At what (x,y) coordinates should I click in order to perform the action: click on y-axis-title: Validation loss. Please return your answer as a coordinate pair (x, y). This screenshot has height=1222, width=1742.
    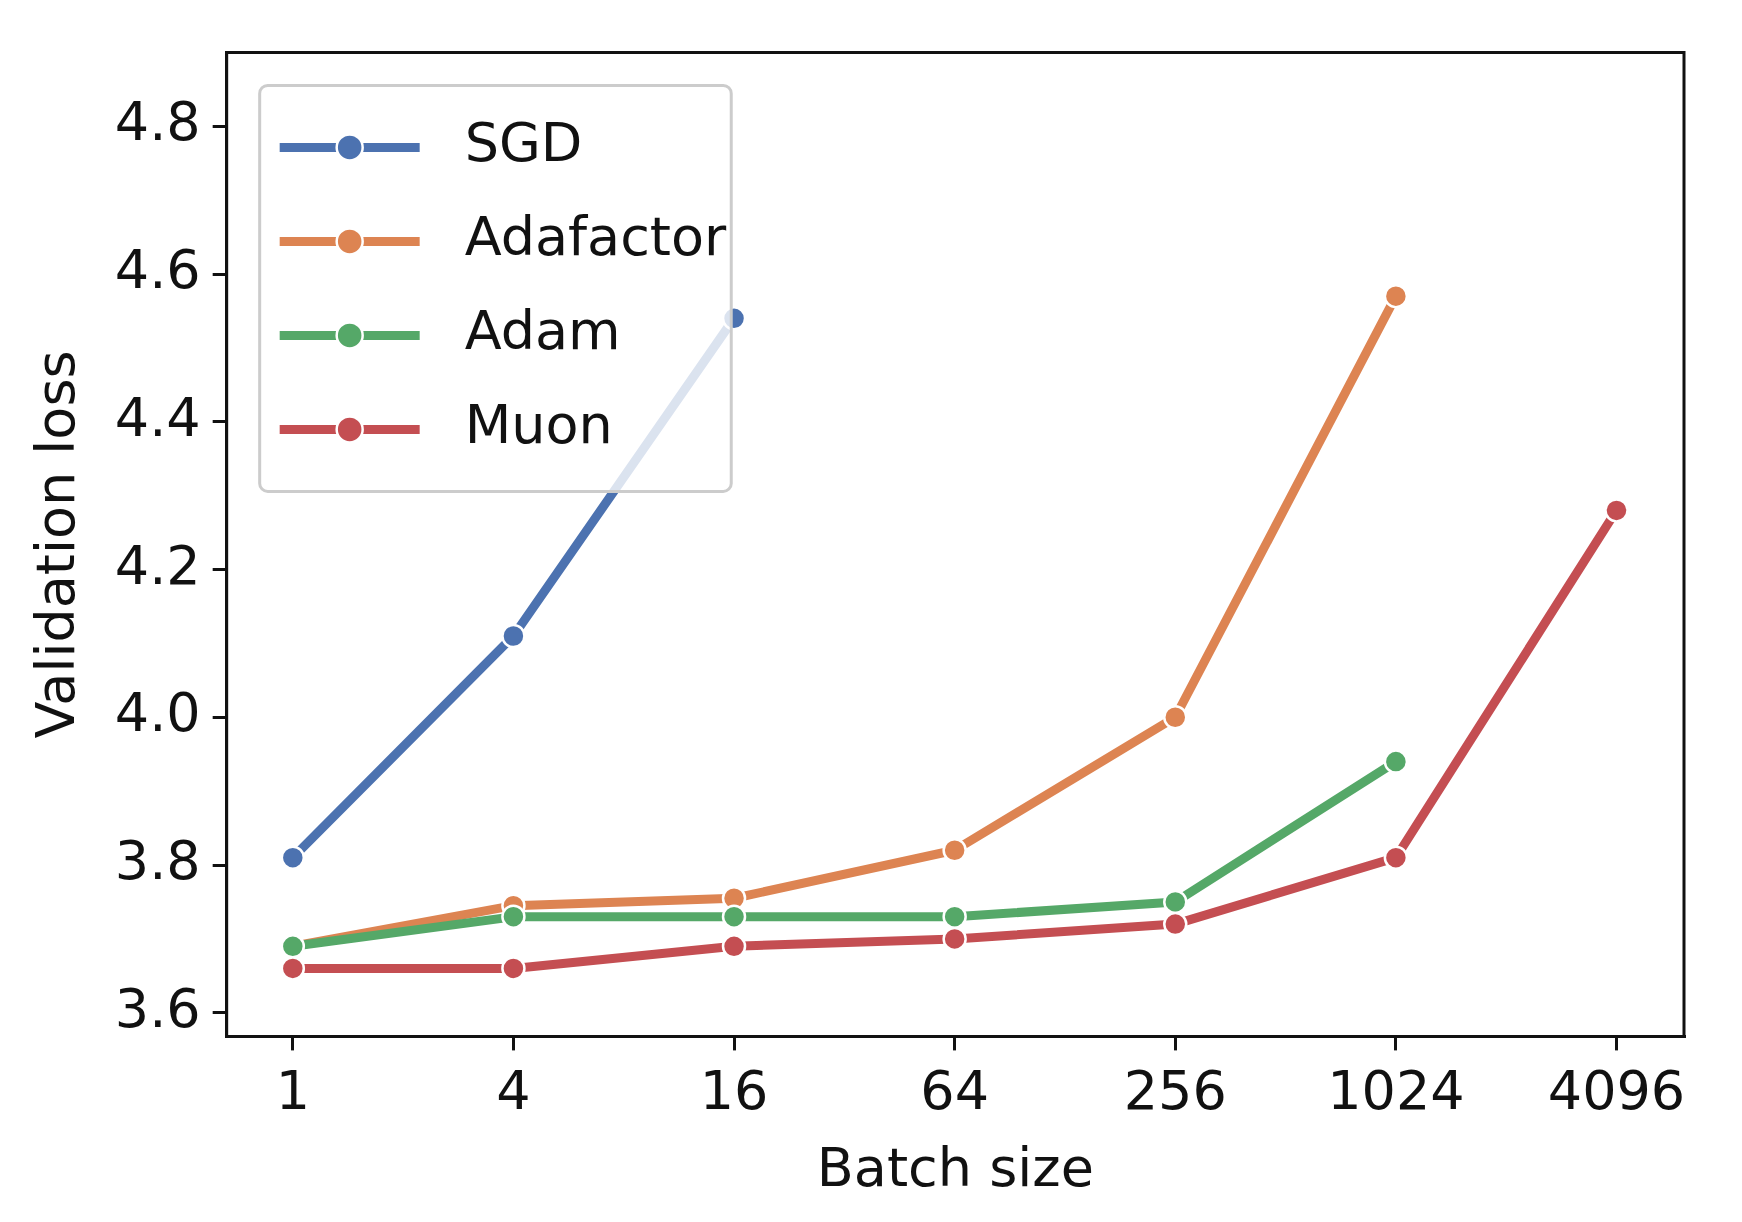
    Looking at the image, I should click on (56, 544).